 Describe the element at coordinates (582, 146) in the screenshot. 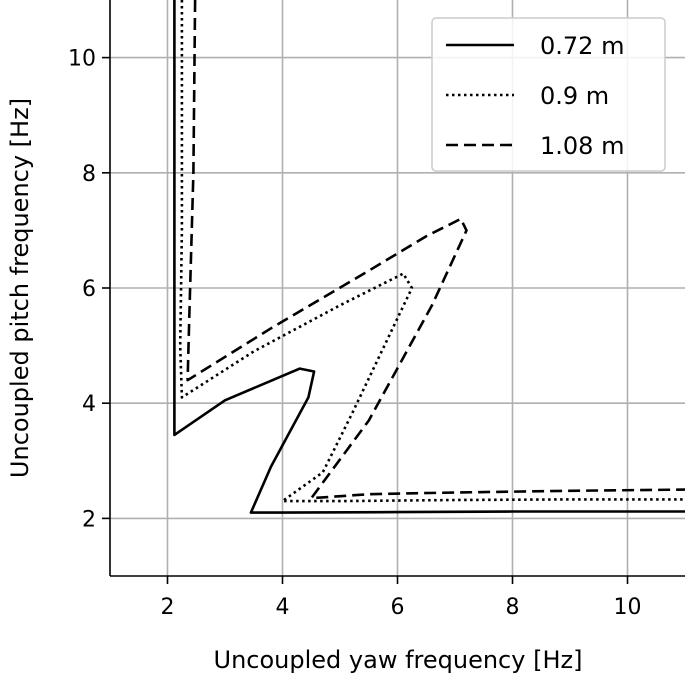

I see `legend-label-2: 1.08 m` at that location.